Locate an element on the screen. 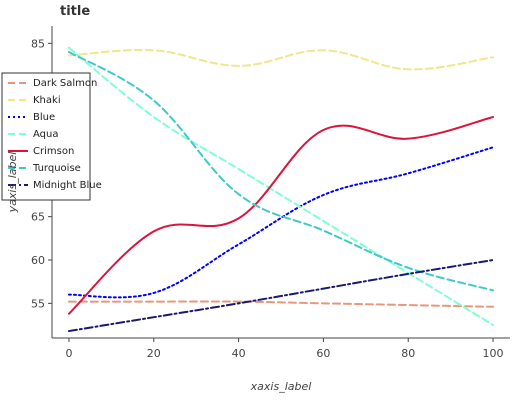  legend-label-crimson: Crimson is located at coordinates (53, 151).